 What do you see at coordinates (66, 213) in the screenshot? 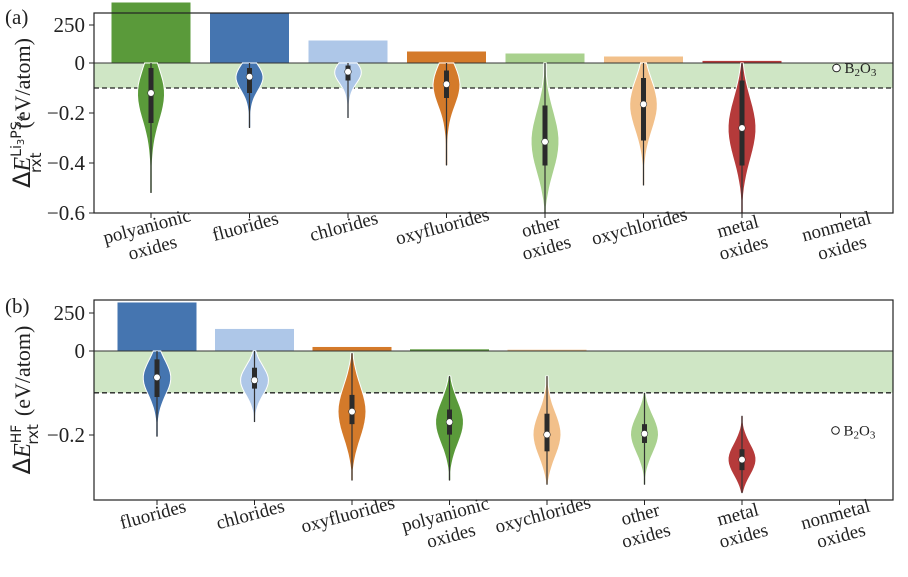
I see `y-tick-label: −0.6` at bounding box center [66, 213].